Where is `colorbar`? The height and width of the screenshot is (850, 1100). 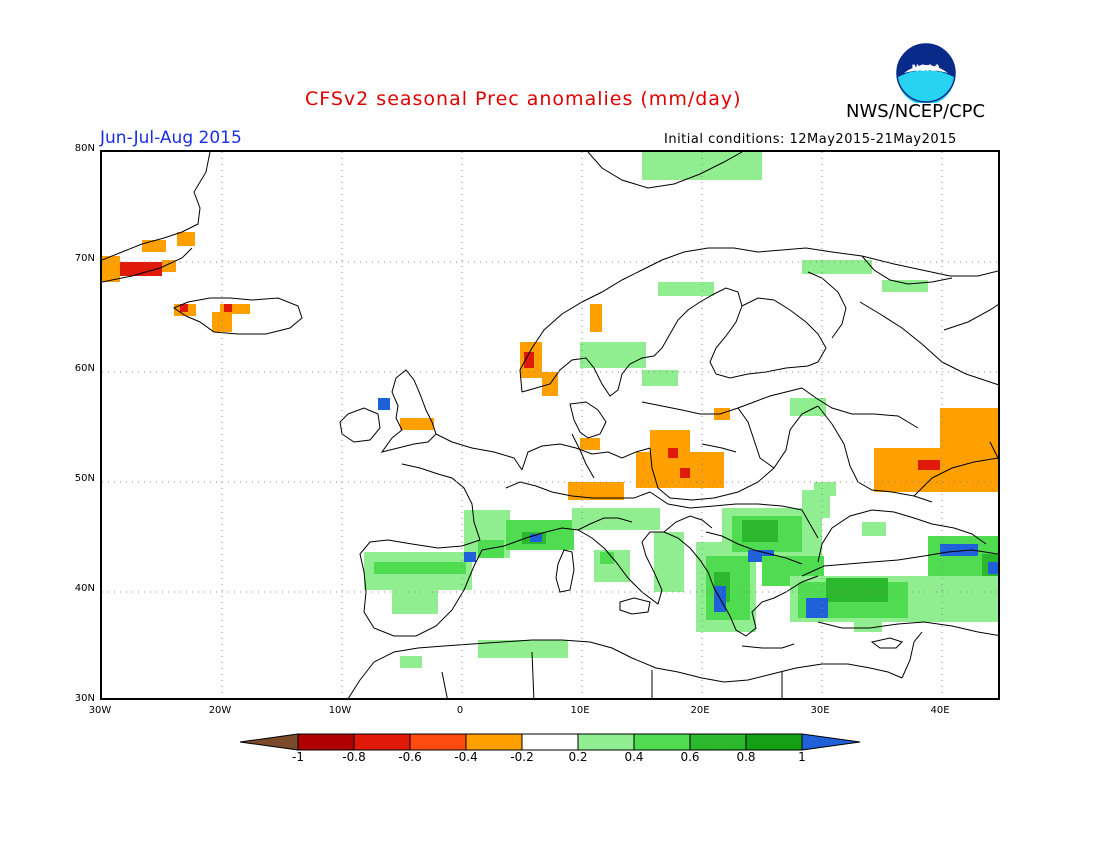 colorbar is located at coordinates (550, 742).